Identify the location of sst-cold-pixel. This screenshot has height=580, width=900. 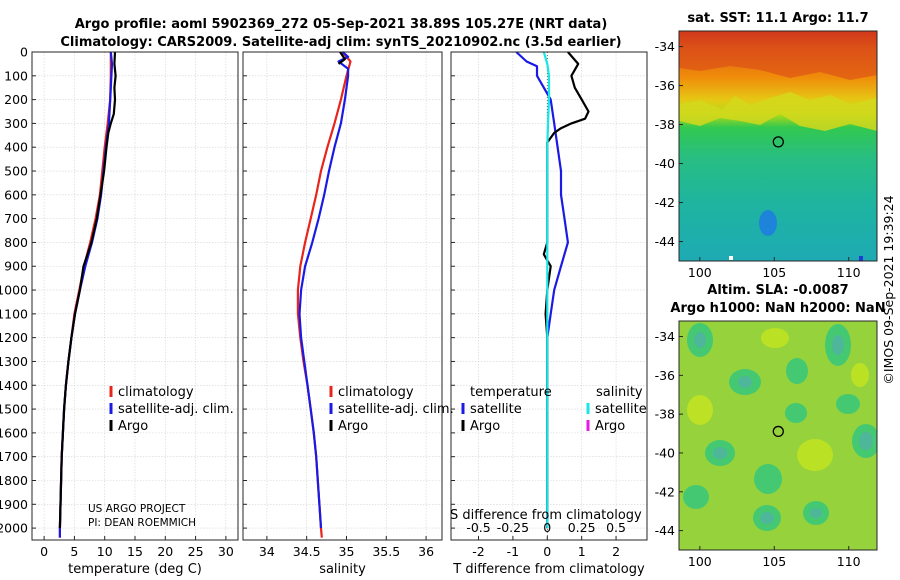
(861, 258).